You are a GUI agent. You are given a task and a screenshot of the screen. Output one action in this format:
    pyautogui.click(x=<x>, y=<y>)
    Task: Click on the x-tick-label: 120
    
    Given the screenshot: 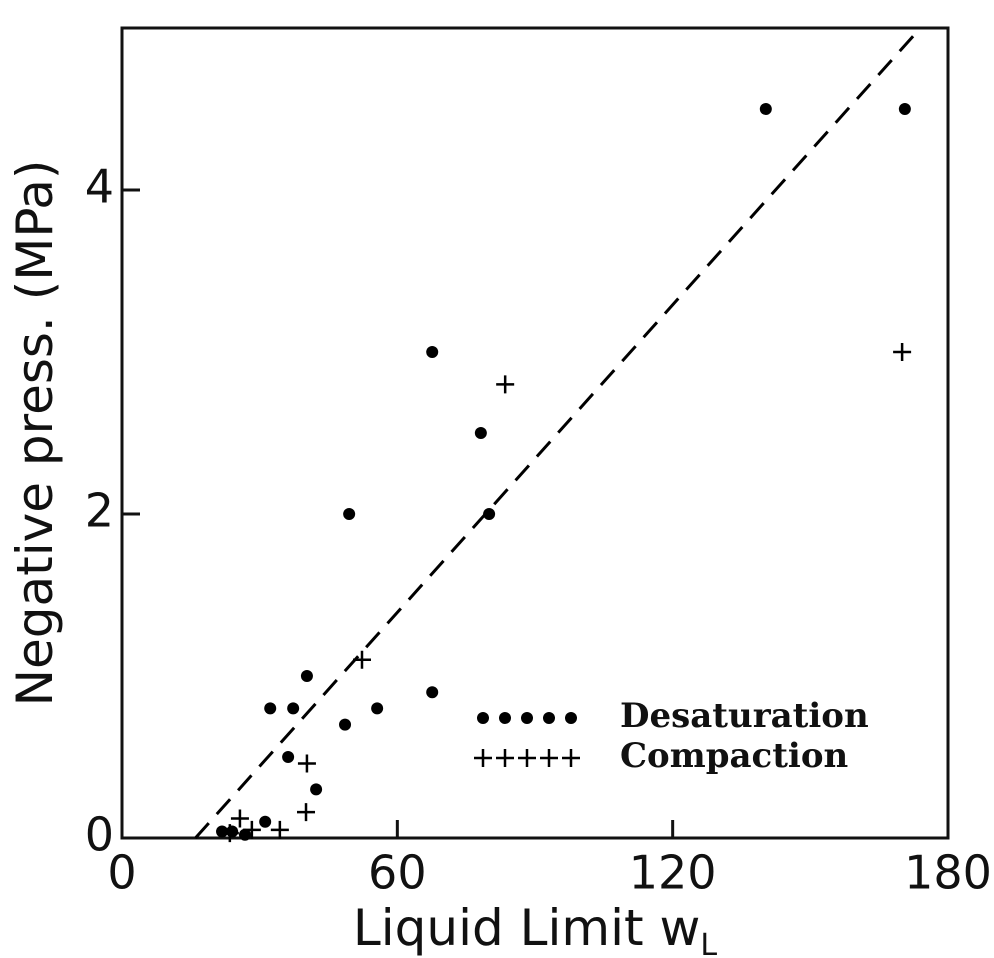 What is the action you would take?
    pyautogui.click(x=673, y=873)
    